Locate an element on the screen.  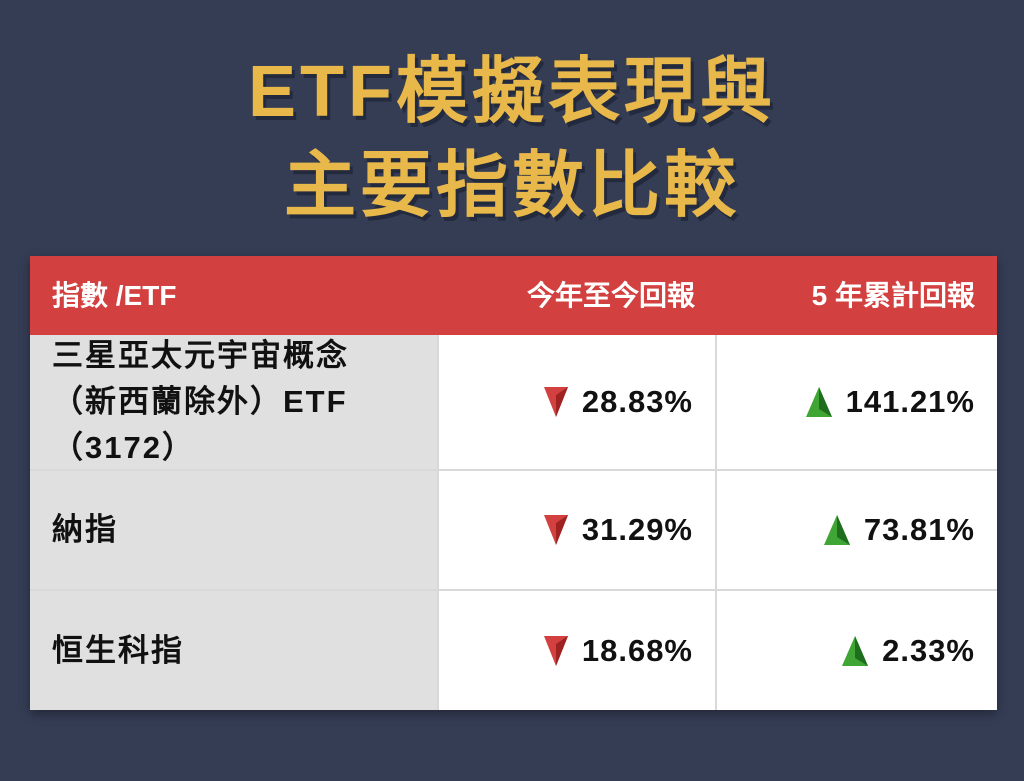
value: 2.33% is located at coordinates (928, 650).